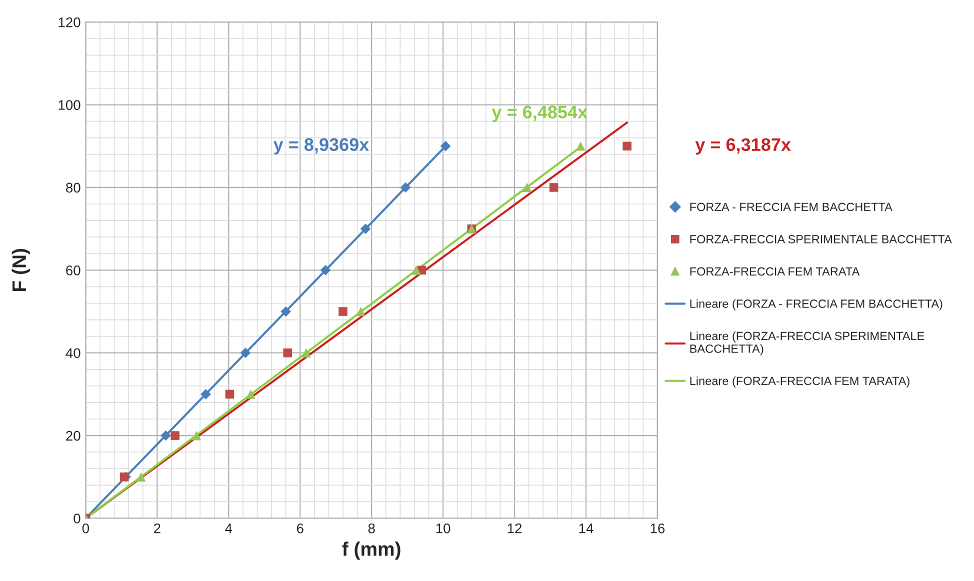  What do you see at coordinates (816, 304) in the screenshot?
I see `legend-label: Lineare (FORZA - FRECCIA FEM BACCHETTA)` at bounding box center [816, 304].